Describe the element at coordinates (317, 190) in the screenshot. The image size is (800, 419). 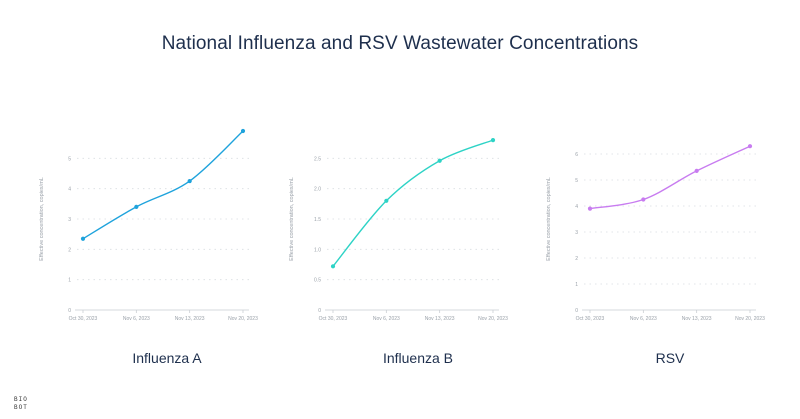
I see `y-tick-label: 2.0` at that location.